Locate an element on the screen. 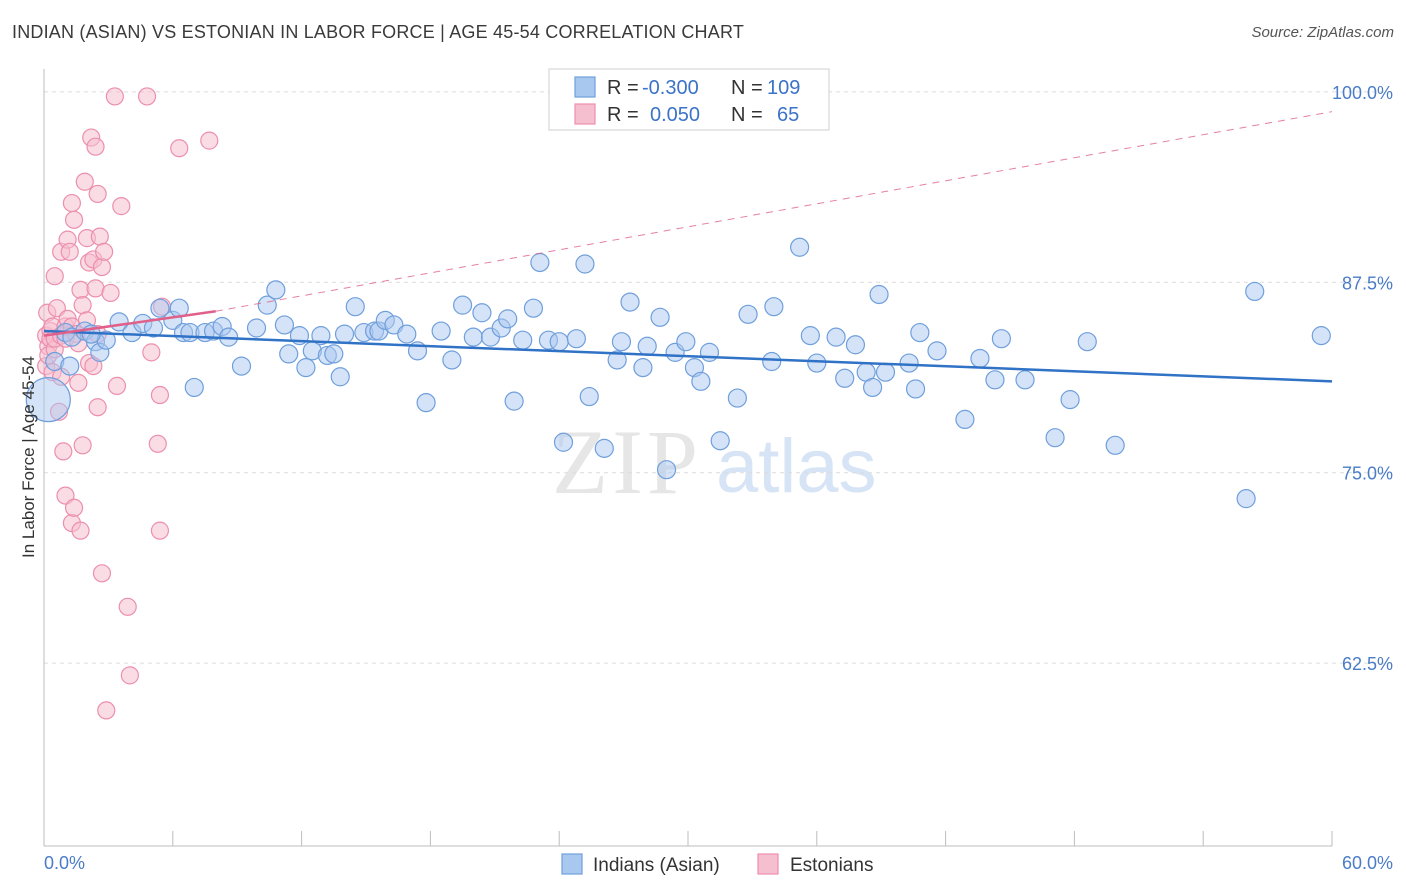 Image resolution: width=1406 pixels, height=892 pixels. watermark-zip: ZIP is located at coordinates (627, 462).